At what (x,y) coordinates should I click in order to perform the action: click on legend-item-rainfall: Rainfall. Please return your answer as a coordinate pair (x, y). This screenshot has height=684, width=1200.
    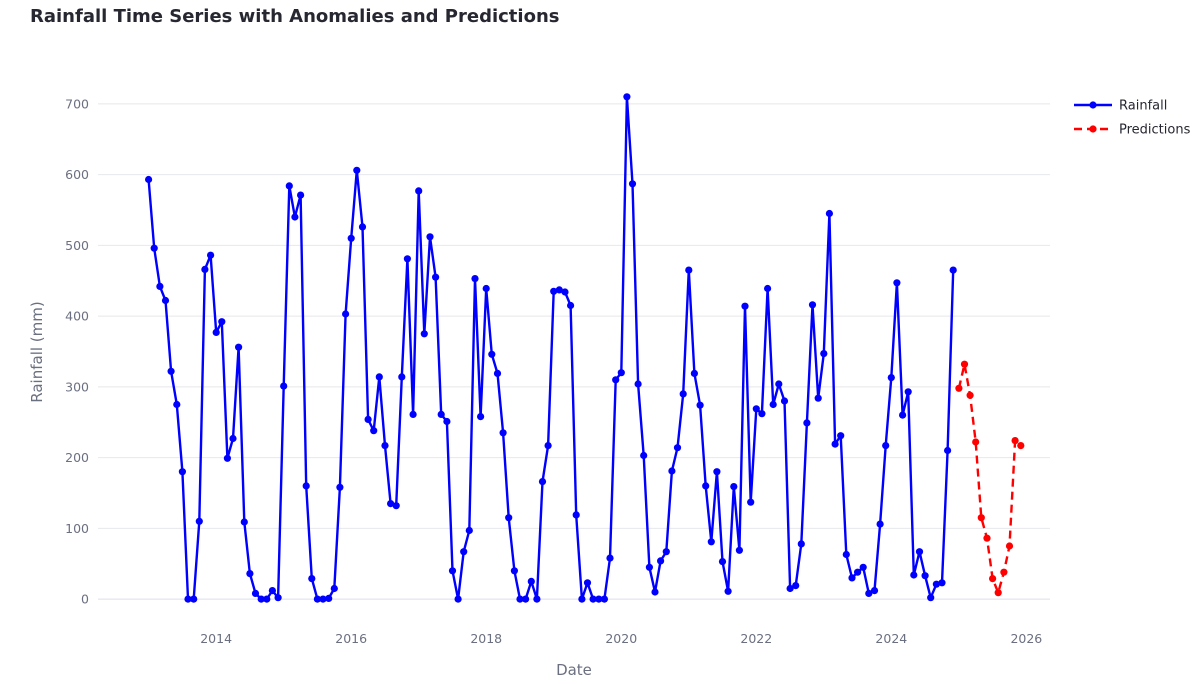
    Looking at the image, I should click on (1120, 106).